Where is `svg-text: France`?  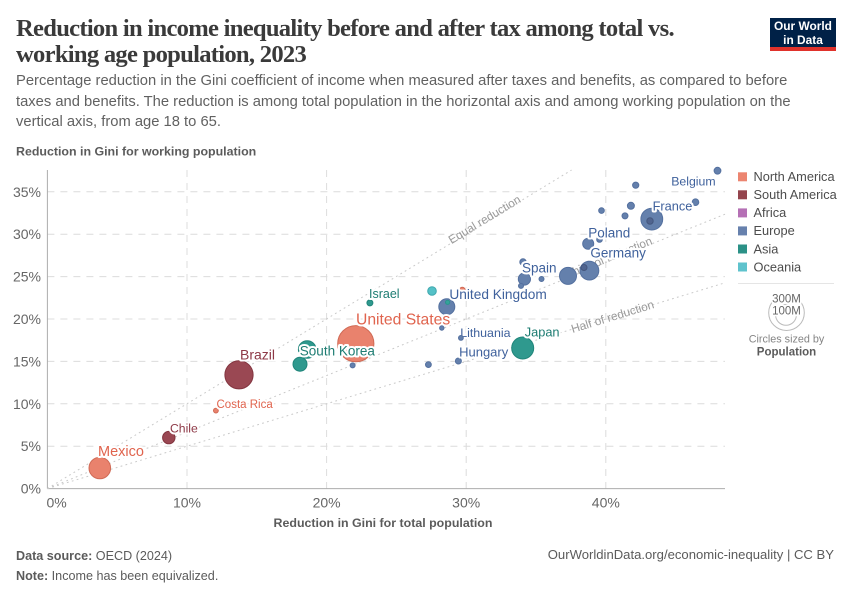
svg-text: France is located at coordinates (673, 206).